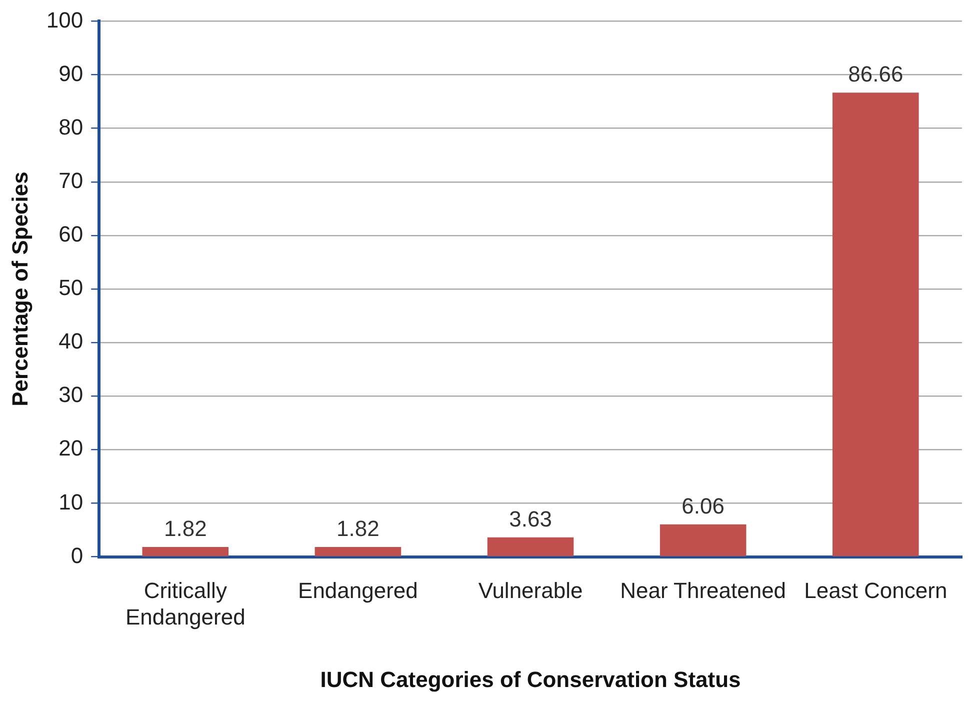 This screenshot has width=970, height=706. What do you see at coordinates (71, 395) in the screenshot?
I see `y-tick-label: 30` at bounding box center [71, 395].